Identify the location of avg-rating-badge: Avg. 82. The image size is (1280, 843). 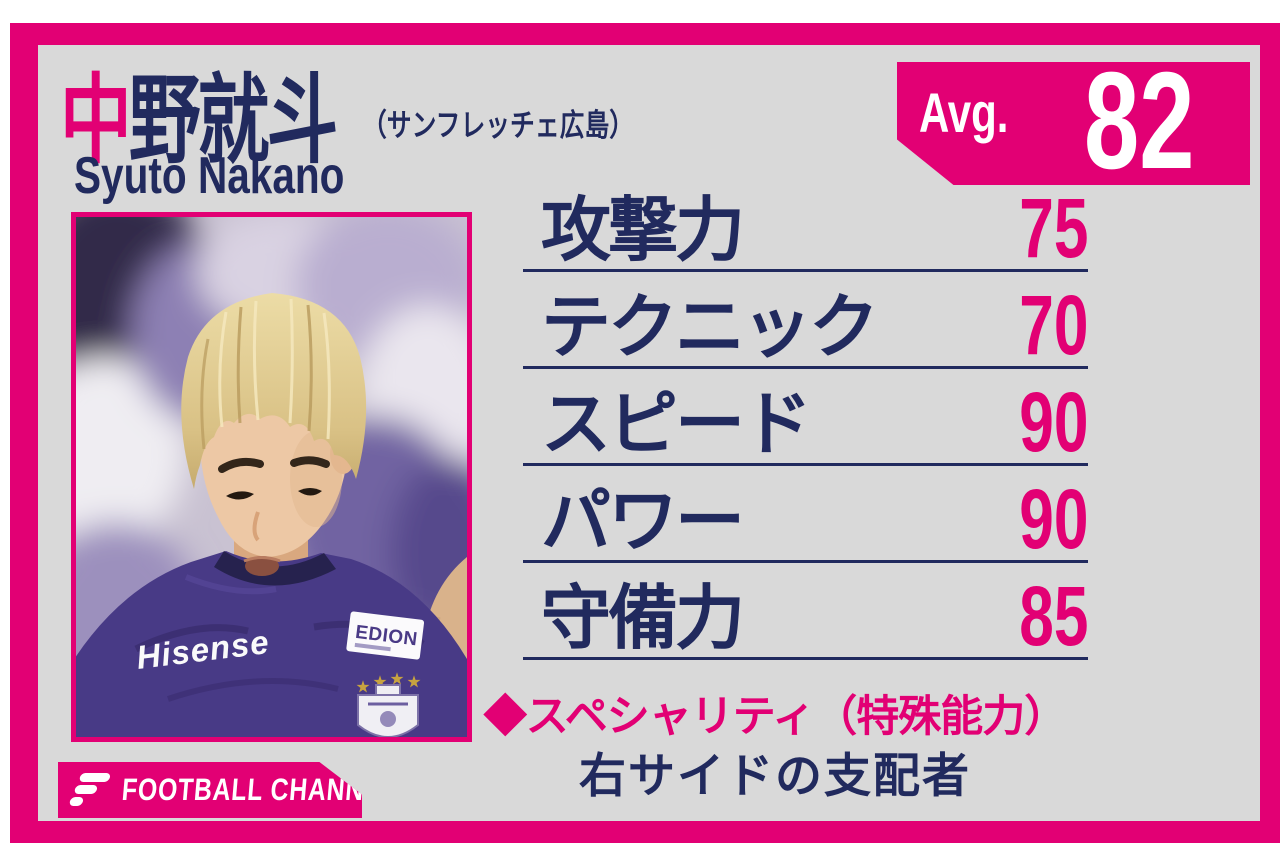
(1073, 123).